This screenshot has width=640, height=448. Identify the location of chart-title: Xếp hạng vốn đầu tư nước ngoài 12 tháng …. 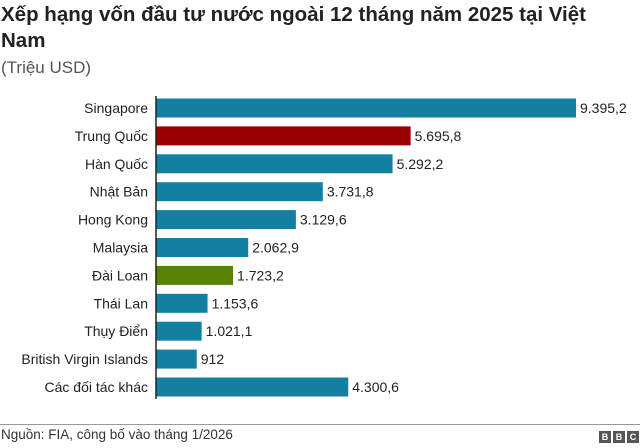
(293, 27).